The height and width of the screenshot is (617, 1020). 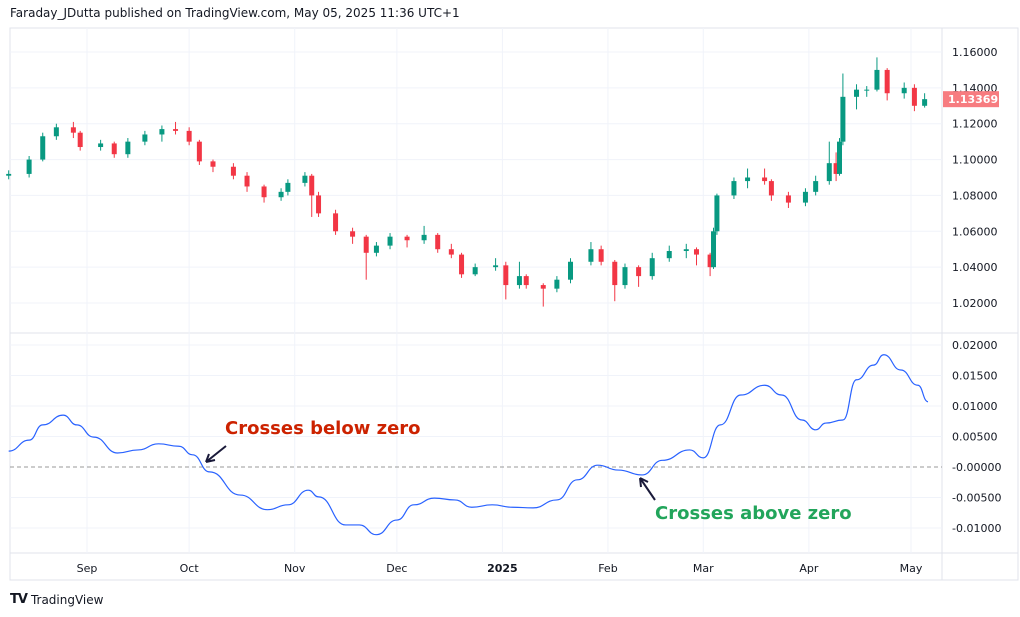 I want to click on tradingview-logo-icon: TV, so click(x=19, y=599).